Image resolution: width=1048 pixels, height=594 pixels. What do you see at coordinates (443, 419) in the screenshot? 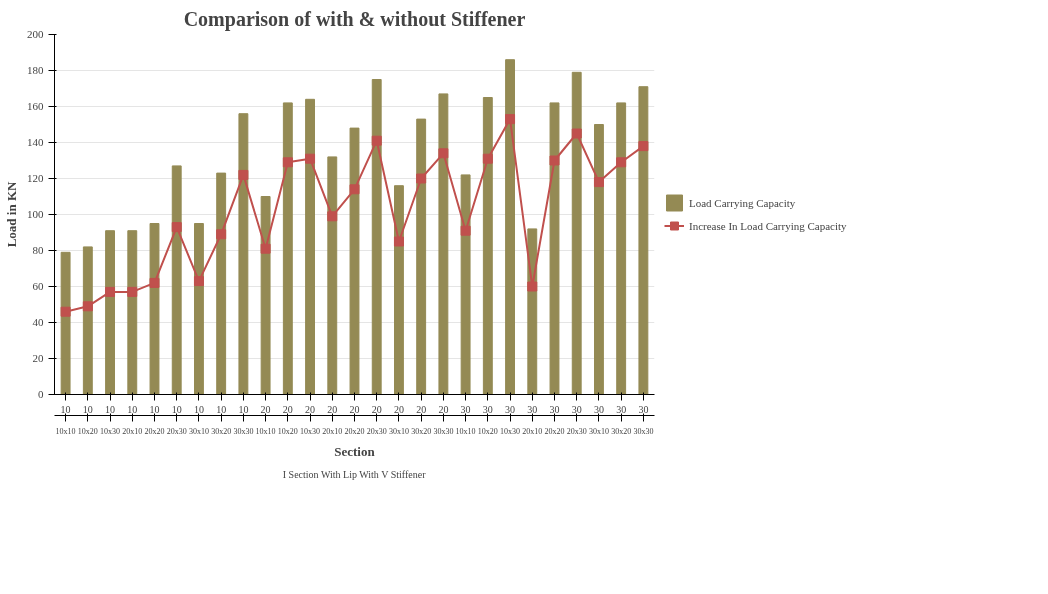
I see `category-label: 20 30x30` at bounding box center [443, 419].